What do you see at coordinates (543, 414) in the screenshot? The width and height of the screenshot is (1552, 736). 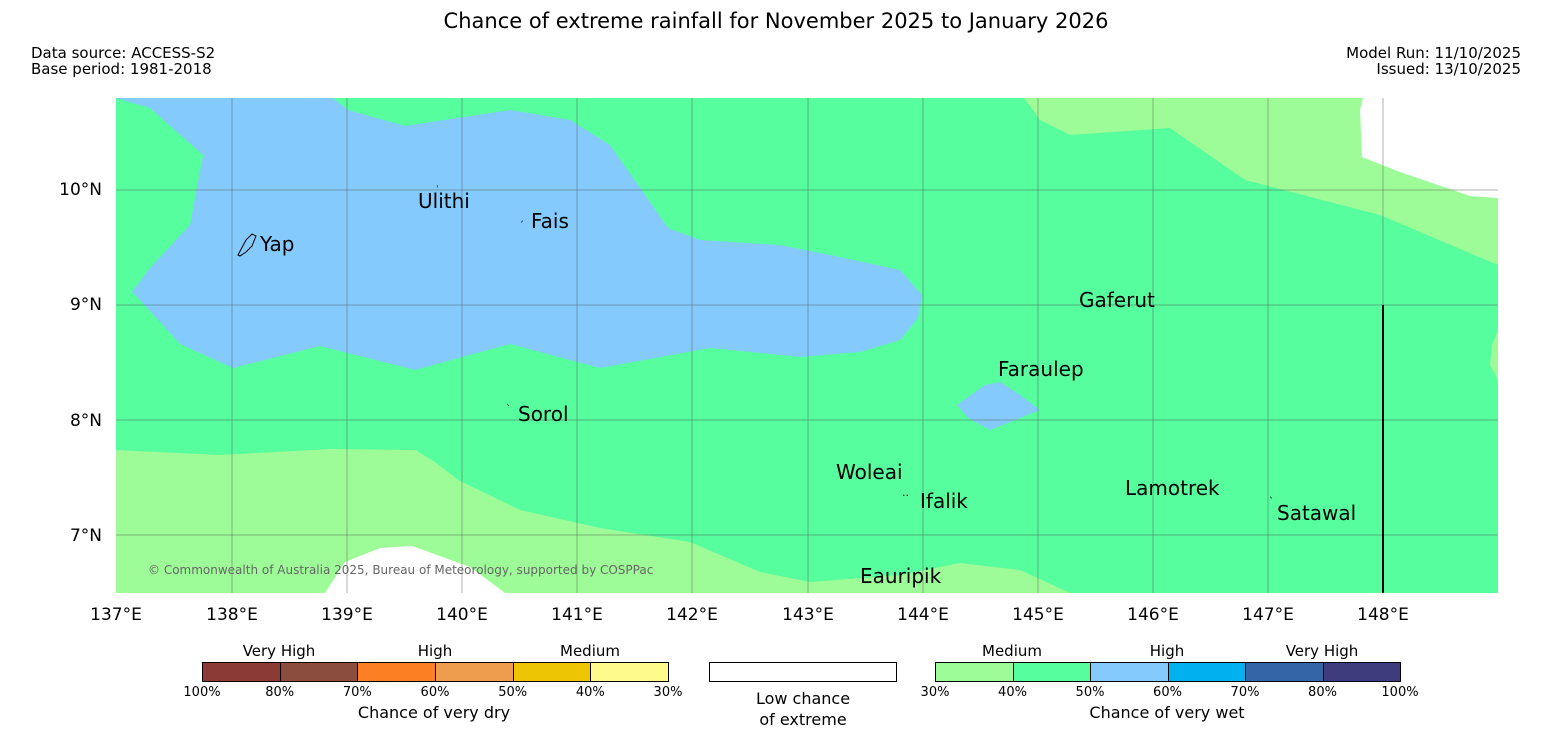 I see `label-sorol: Sorol` at bounding box center [543, 414].